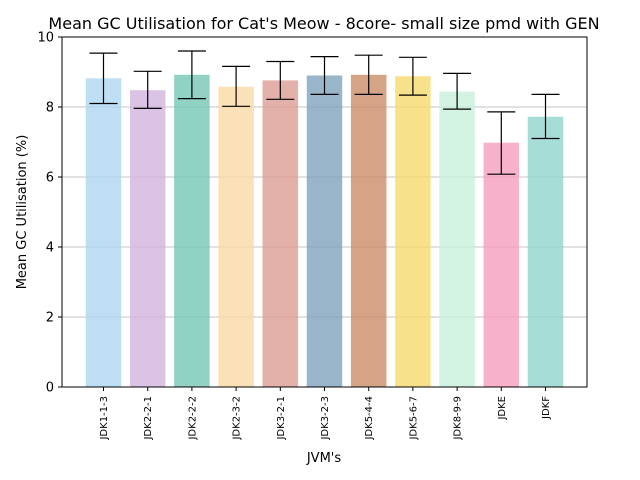 Image resolution: width=640 pixels, height=480 pixels. I want to click on x-axis-label: JVM's, so click(324, 458).